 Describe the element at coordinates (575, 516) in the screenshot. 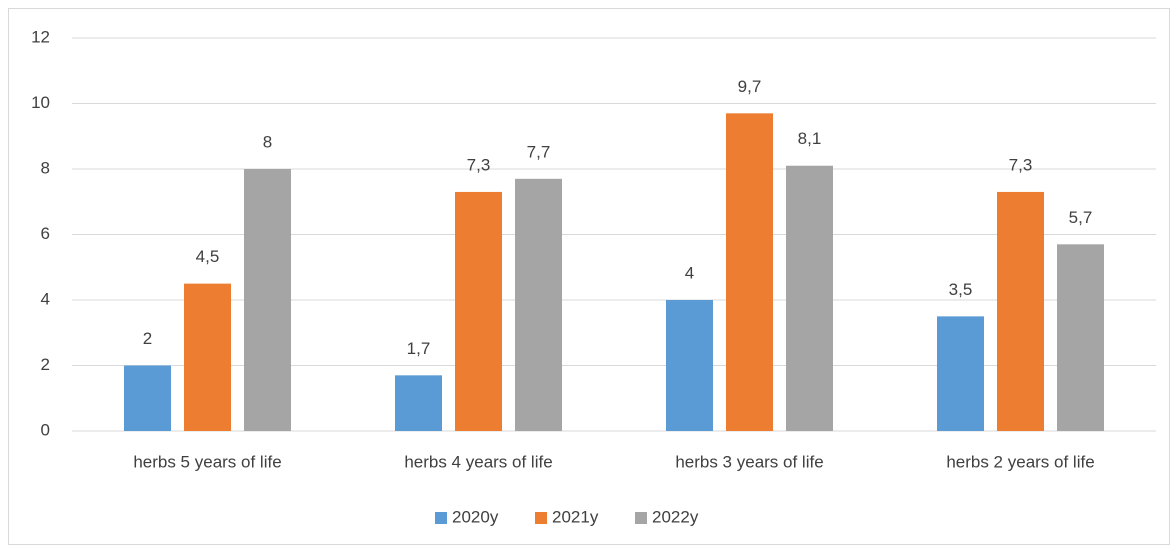

I see `legend-label: 2021y` at that location.